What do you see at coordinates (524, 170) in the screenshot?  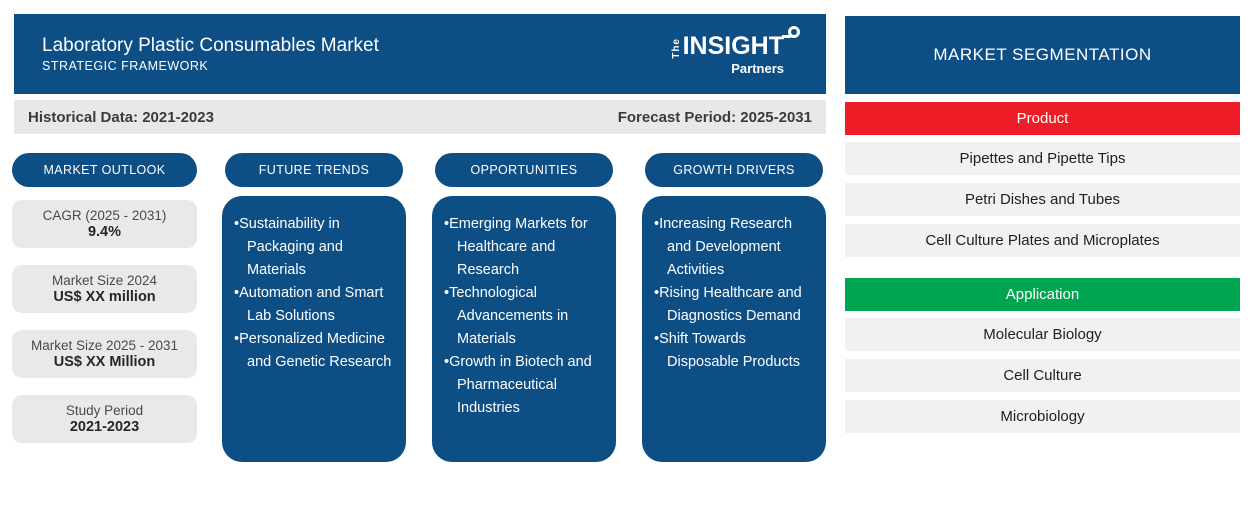 I see `opportunities-pill: OPPORTUNITIES` at bounding box center [524, 170].